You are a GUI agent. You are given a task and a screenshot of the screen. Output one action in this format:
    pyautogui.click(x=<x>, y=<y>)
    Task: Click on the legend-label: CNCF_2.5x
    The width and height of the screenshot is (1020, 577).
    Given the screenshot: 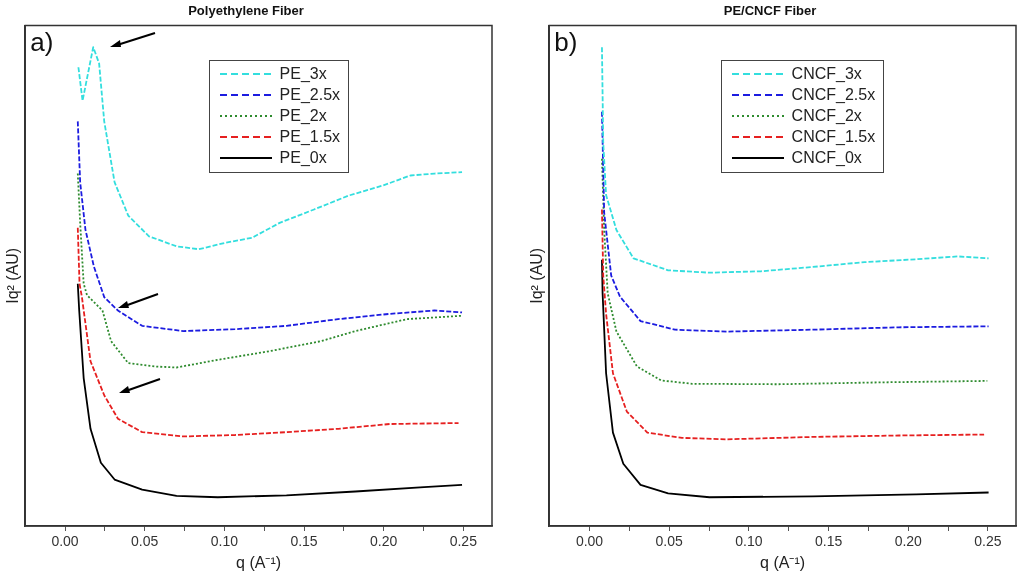 What is the action you would take?
    pyautogui.click(x=833, y=95)
    